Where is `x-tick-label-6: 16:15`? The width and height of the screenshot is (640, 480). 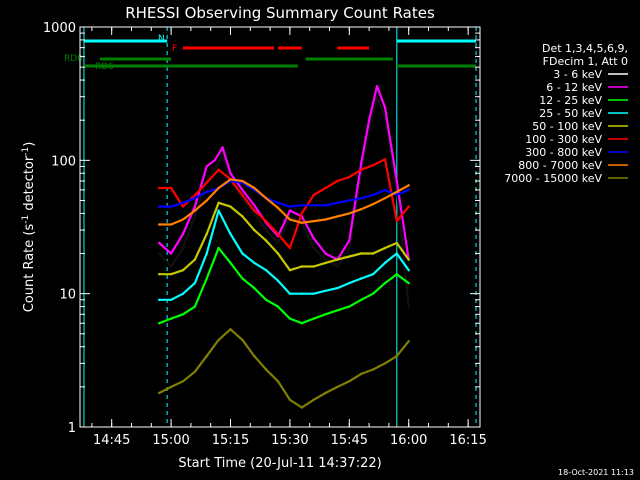
x-tick-label-6: 16:15 is located at coordinates (467, 440).